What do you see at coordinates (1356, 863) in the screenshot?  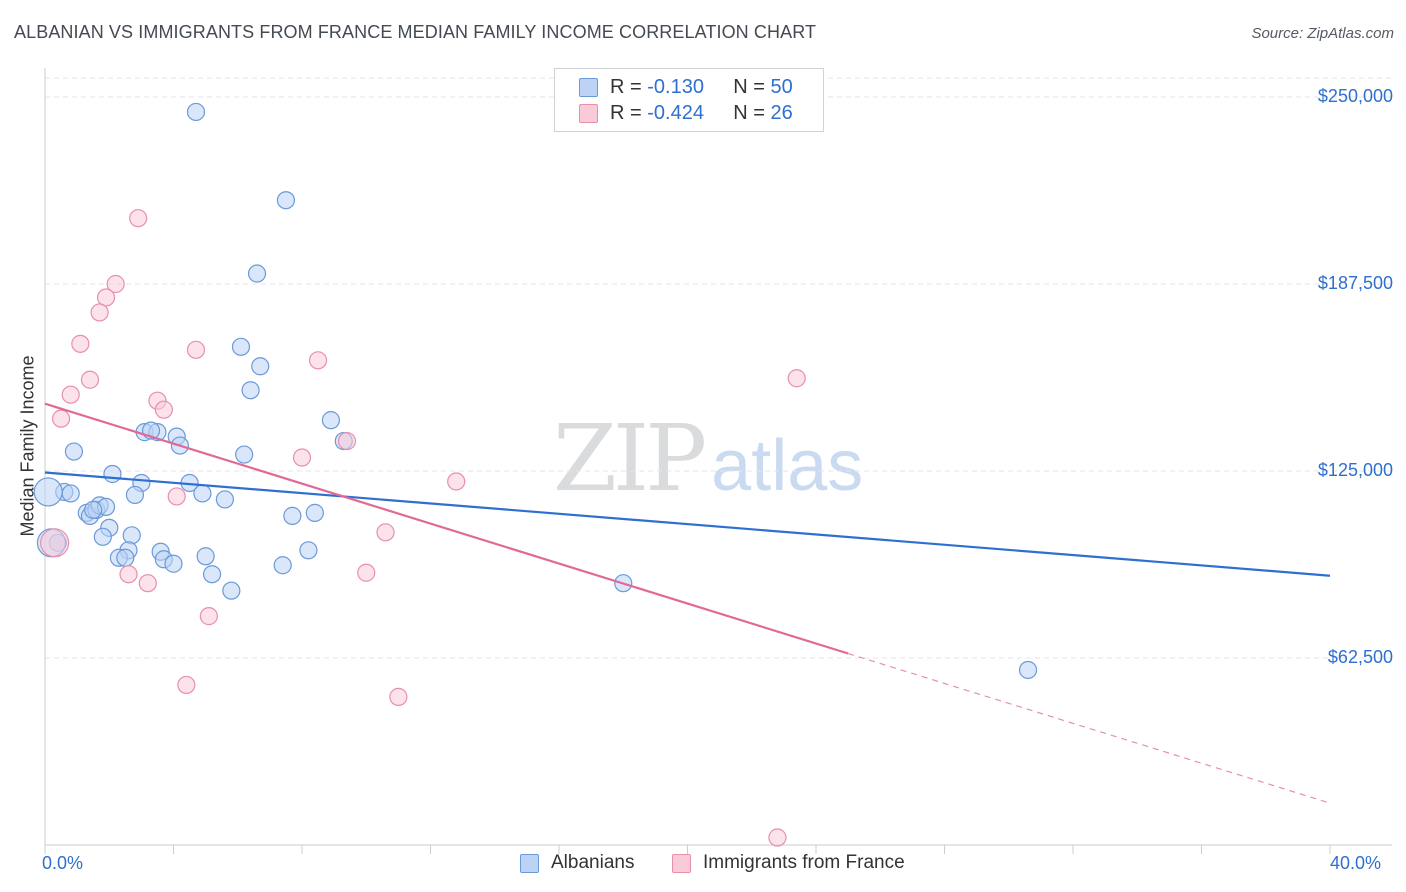 I see `x-tick-label-max: 40.0%` at bounding box center [1356, 863].